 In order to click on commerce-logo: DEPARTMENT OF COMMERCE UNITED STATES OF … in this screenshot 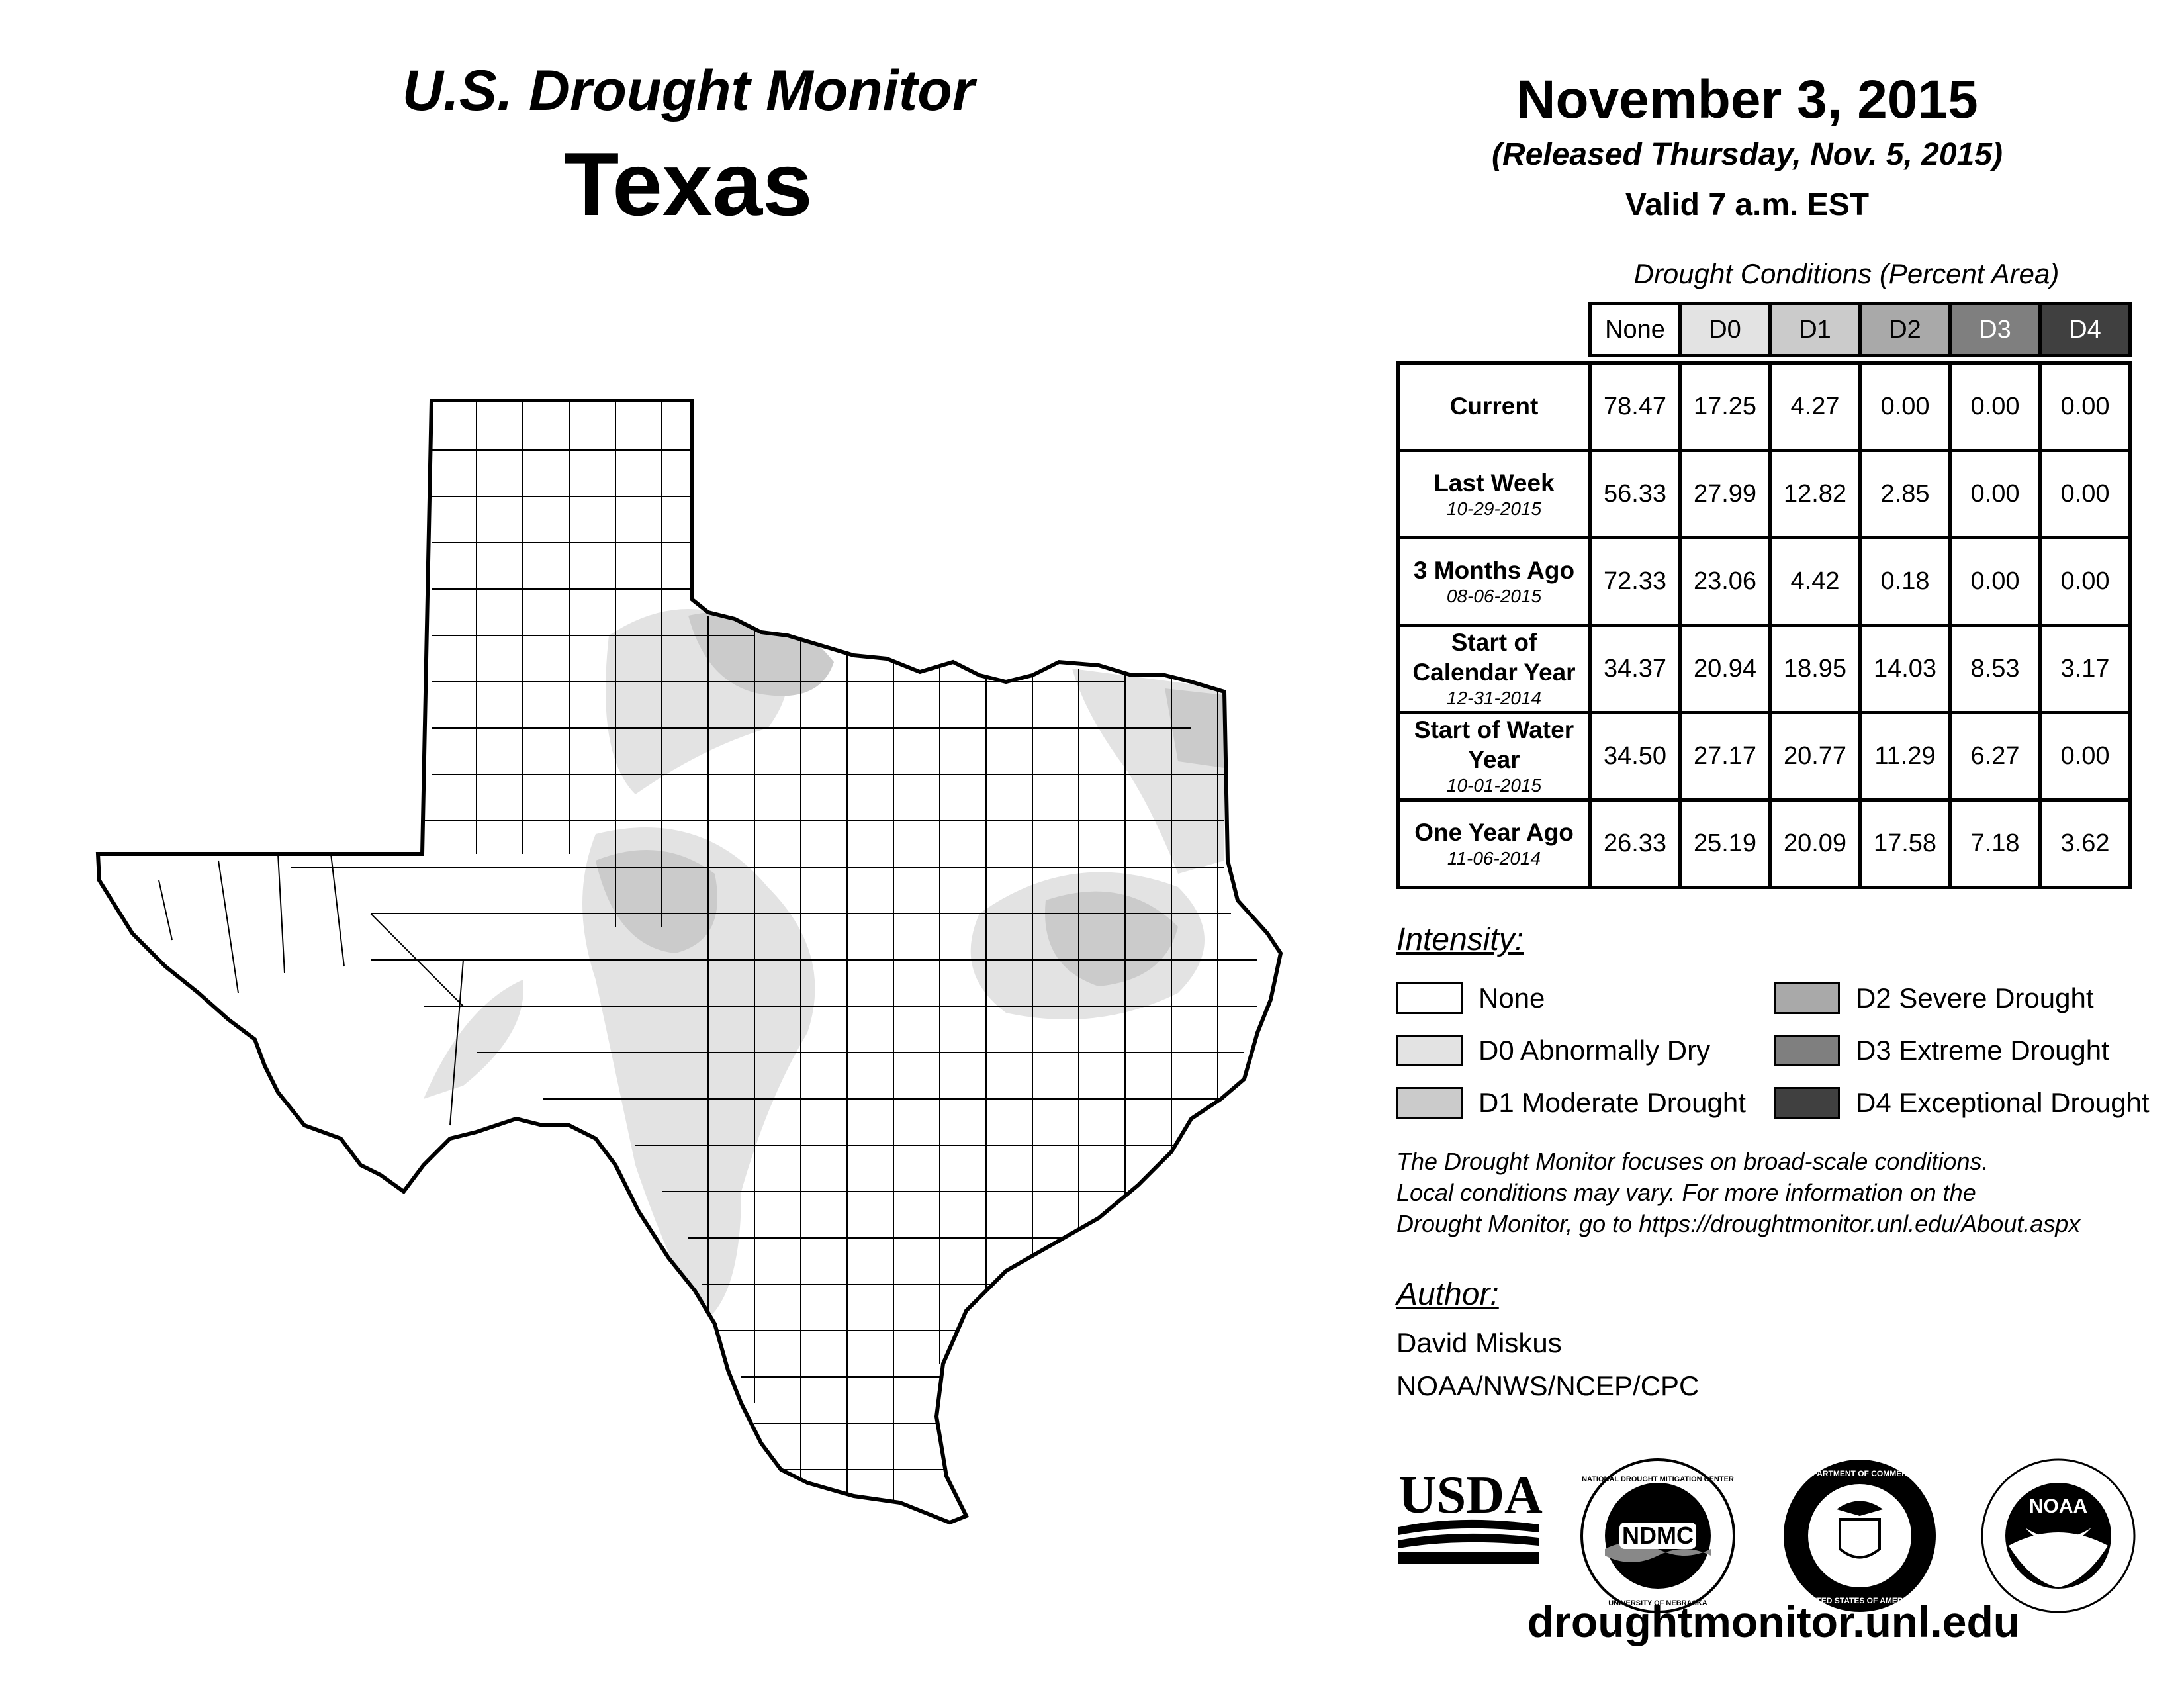, I will do `click(1860, 1536)`.